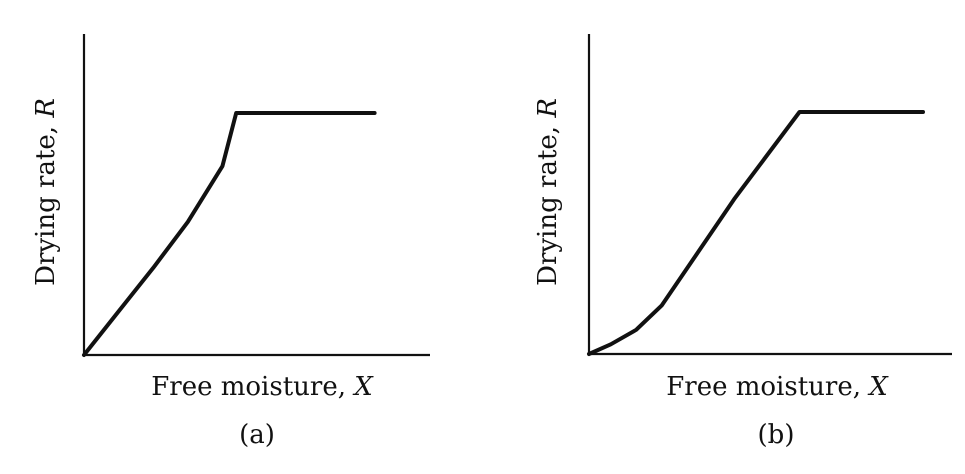  Describe the element at coordinates (548, 192) in the screenshot. I see `y-axis-label-b: Drying rate, R` at that location.